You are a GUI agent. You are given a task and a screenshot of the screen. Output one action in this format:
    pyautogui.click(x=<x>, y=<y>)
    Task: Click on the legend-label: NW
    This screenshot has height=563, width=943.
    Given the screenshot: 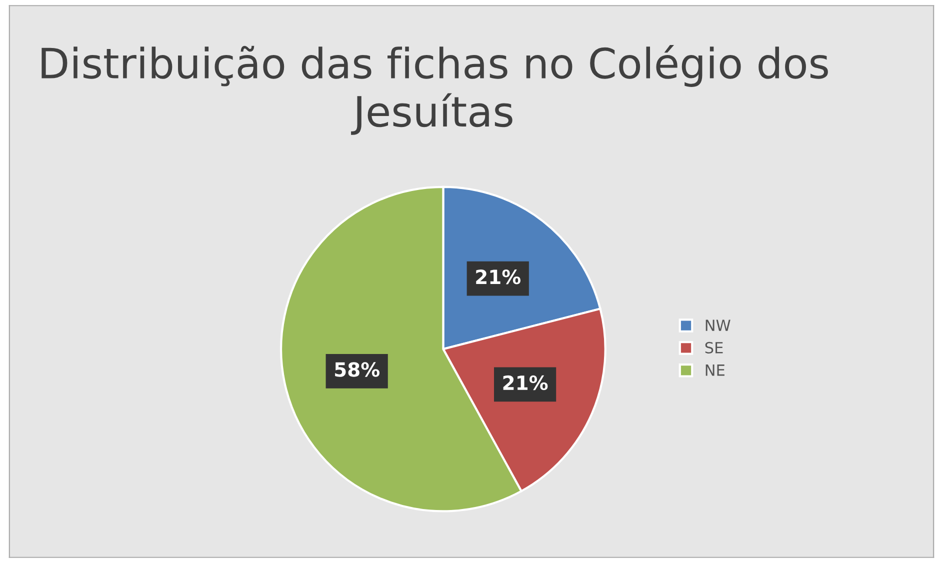 What is the action you would take?
    pyautogui.click(x=718, y=325)
    